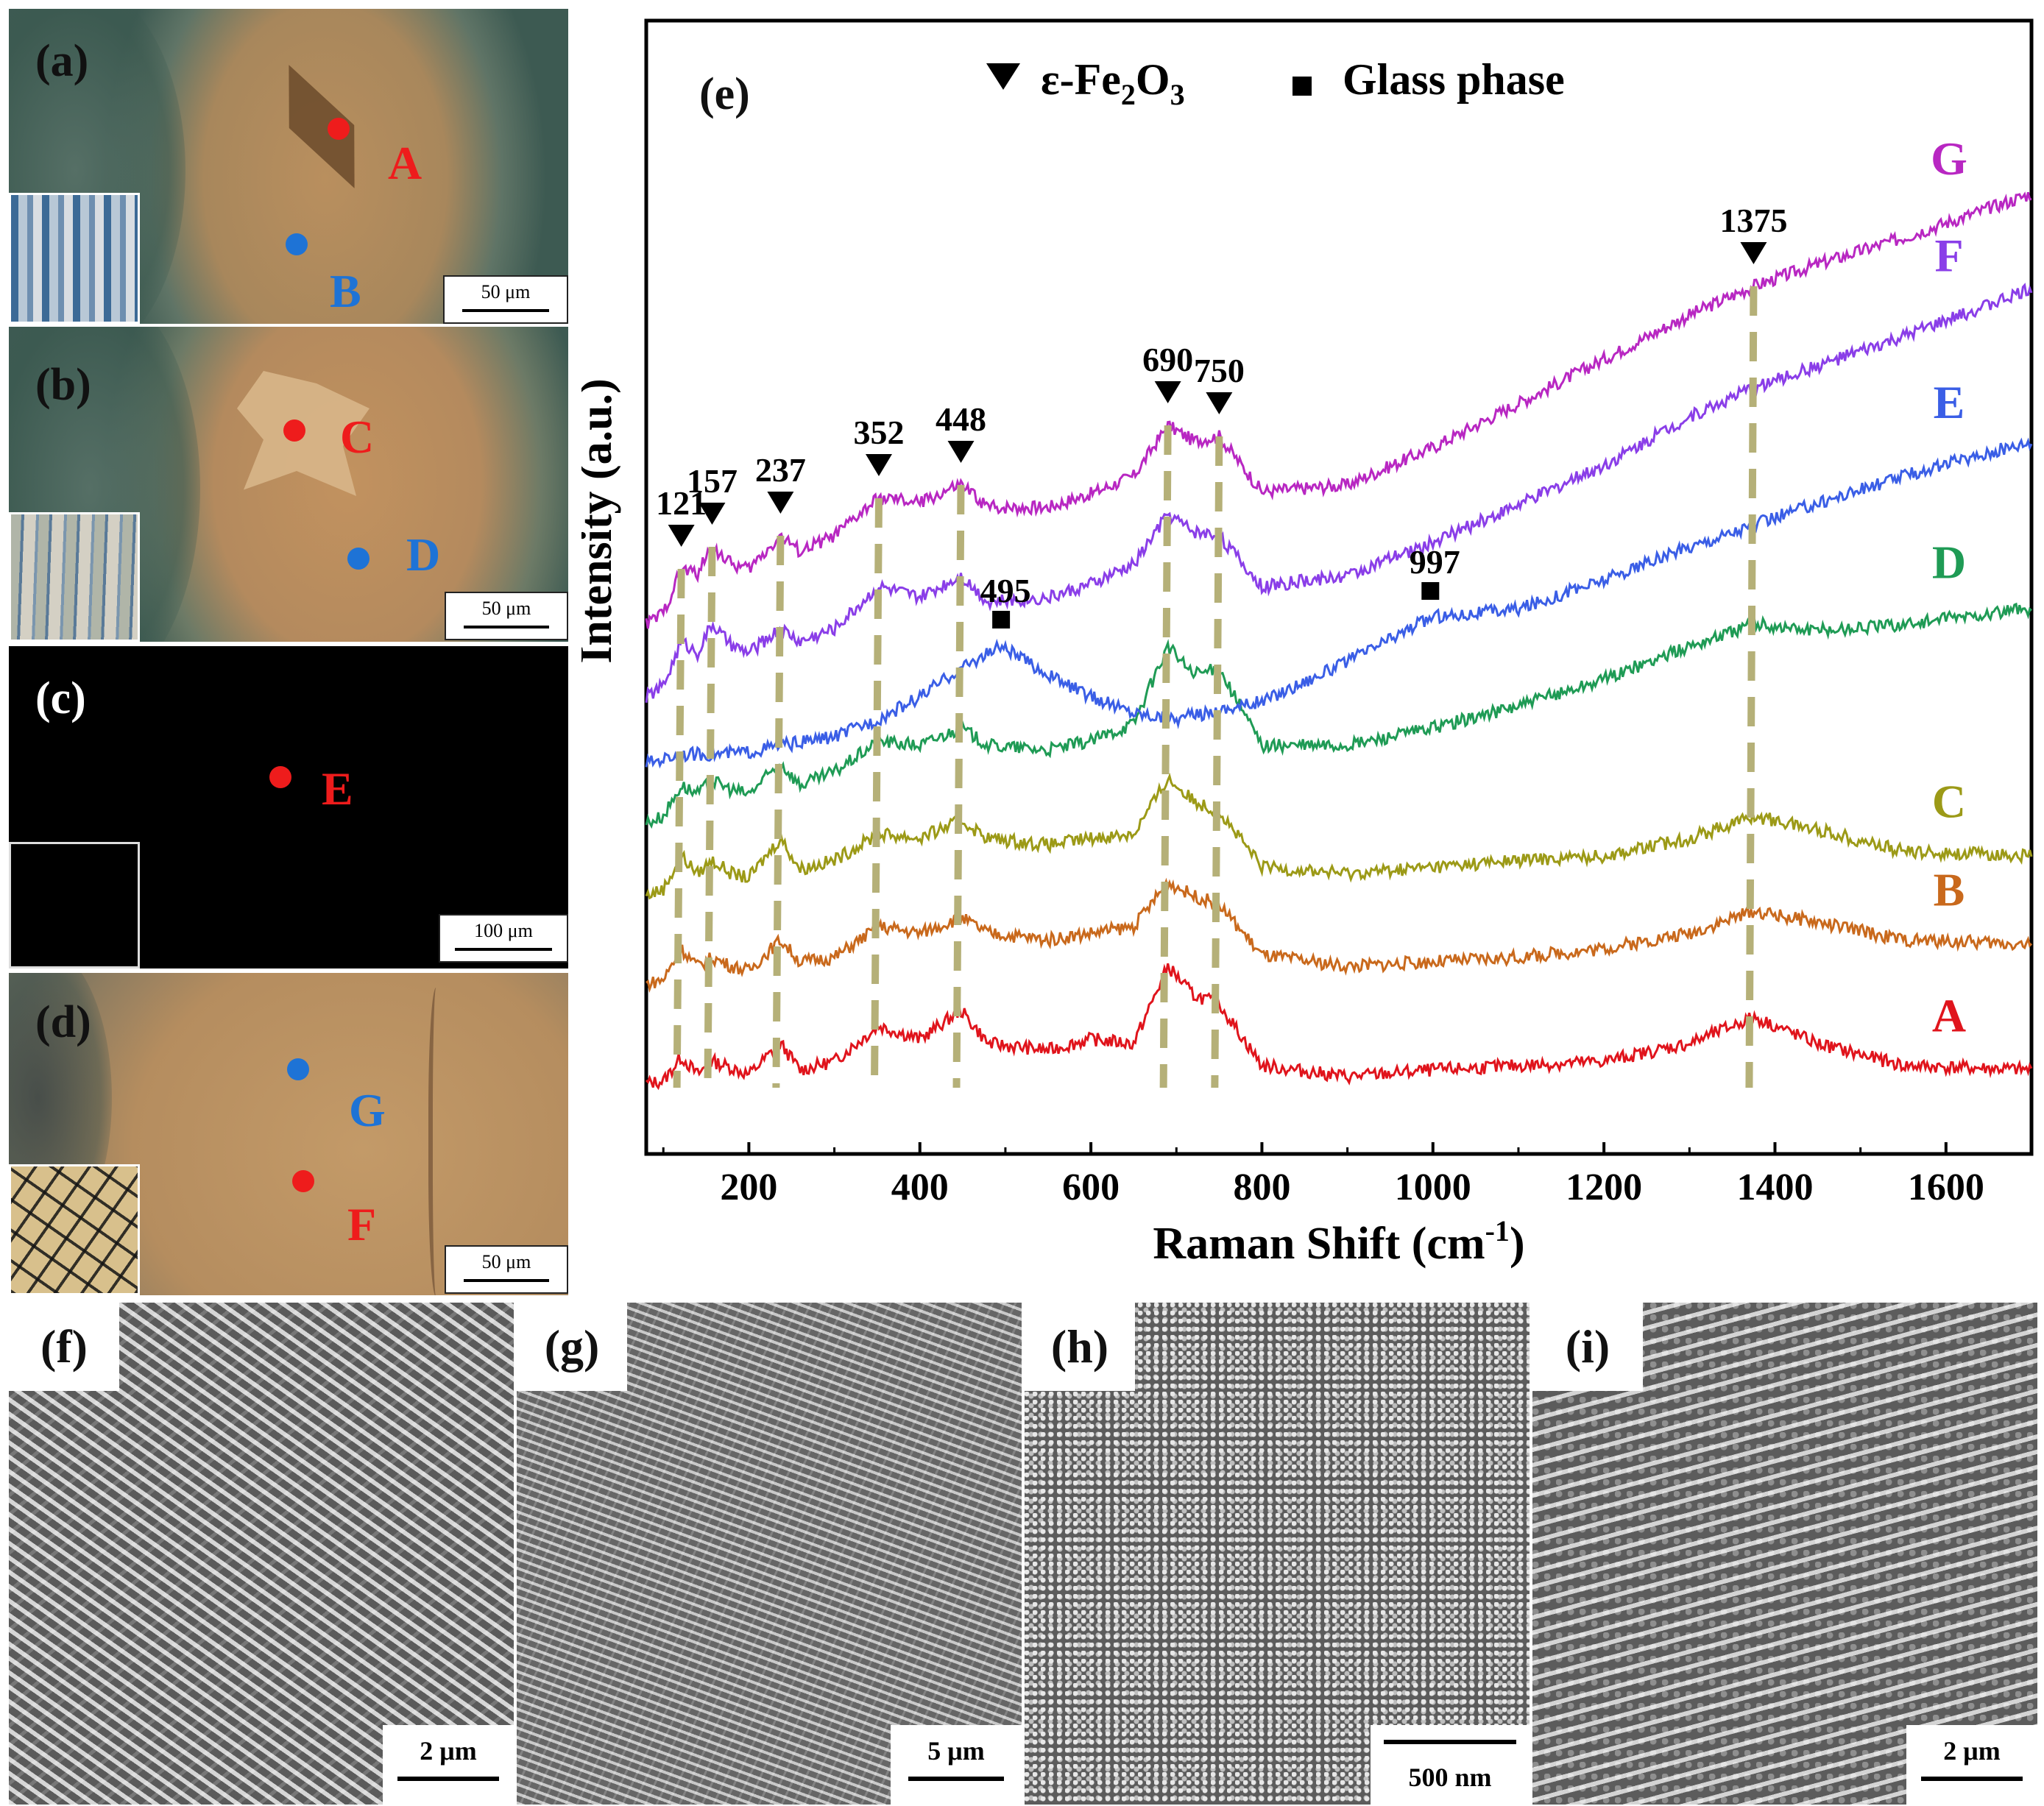  What do you see at coordinates (448, 1765) in the screenshot?
I see `scalebar-f: 2 μm` at bounding box center [448, 1765].